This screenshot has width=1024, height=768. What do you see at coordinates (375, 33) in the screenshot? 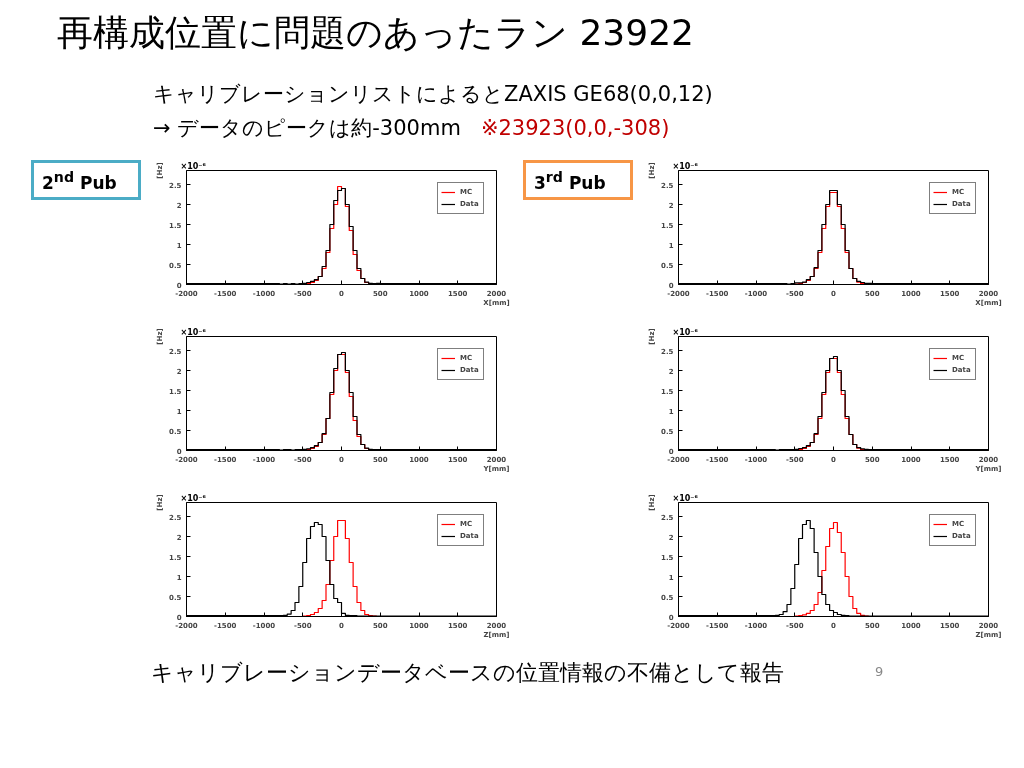
I see `chart-title: 再構成位置に問題のあったラン 23922` at bounding box center [375, 33].